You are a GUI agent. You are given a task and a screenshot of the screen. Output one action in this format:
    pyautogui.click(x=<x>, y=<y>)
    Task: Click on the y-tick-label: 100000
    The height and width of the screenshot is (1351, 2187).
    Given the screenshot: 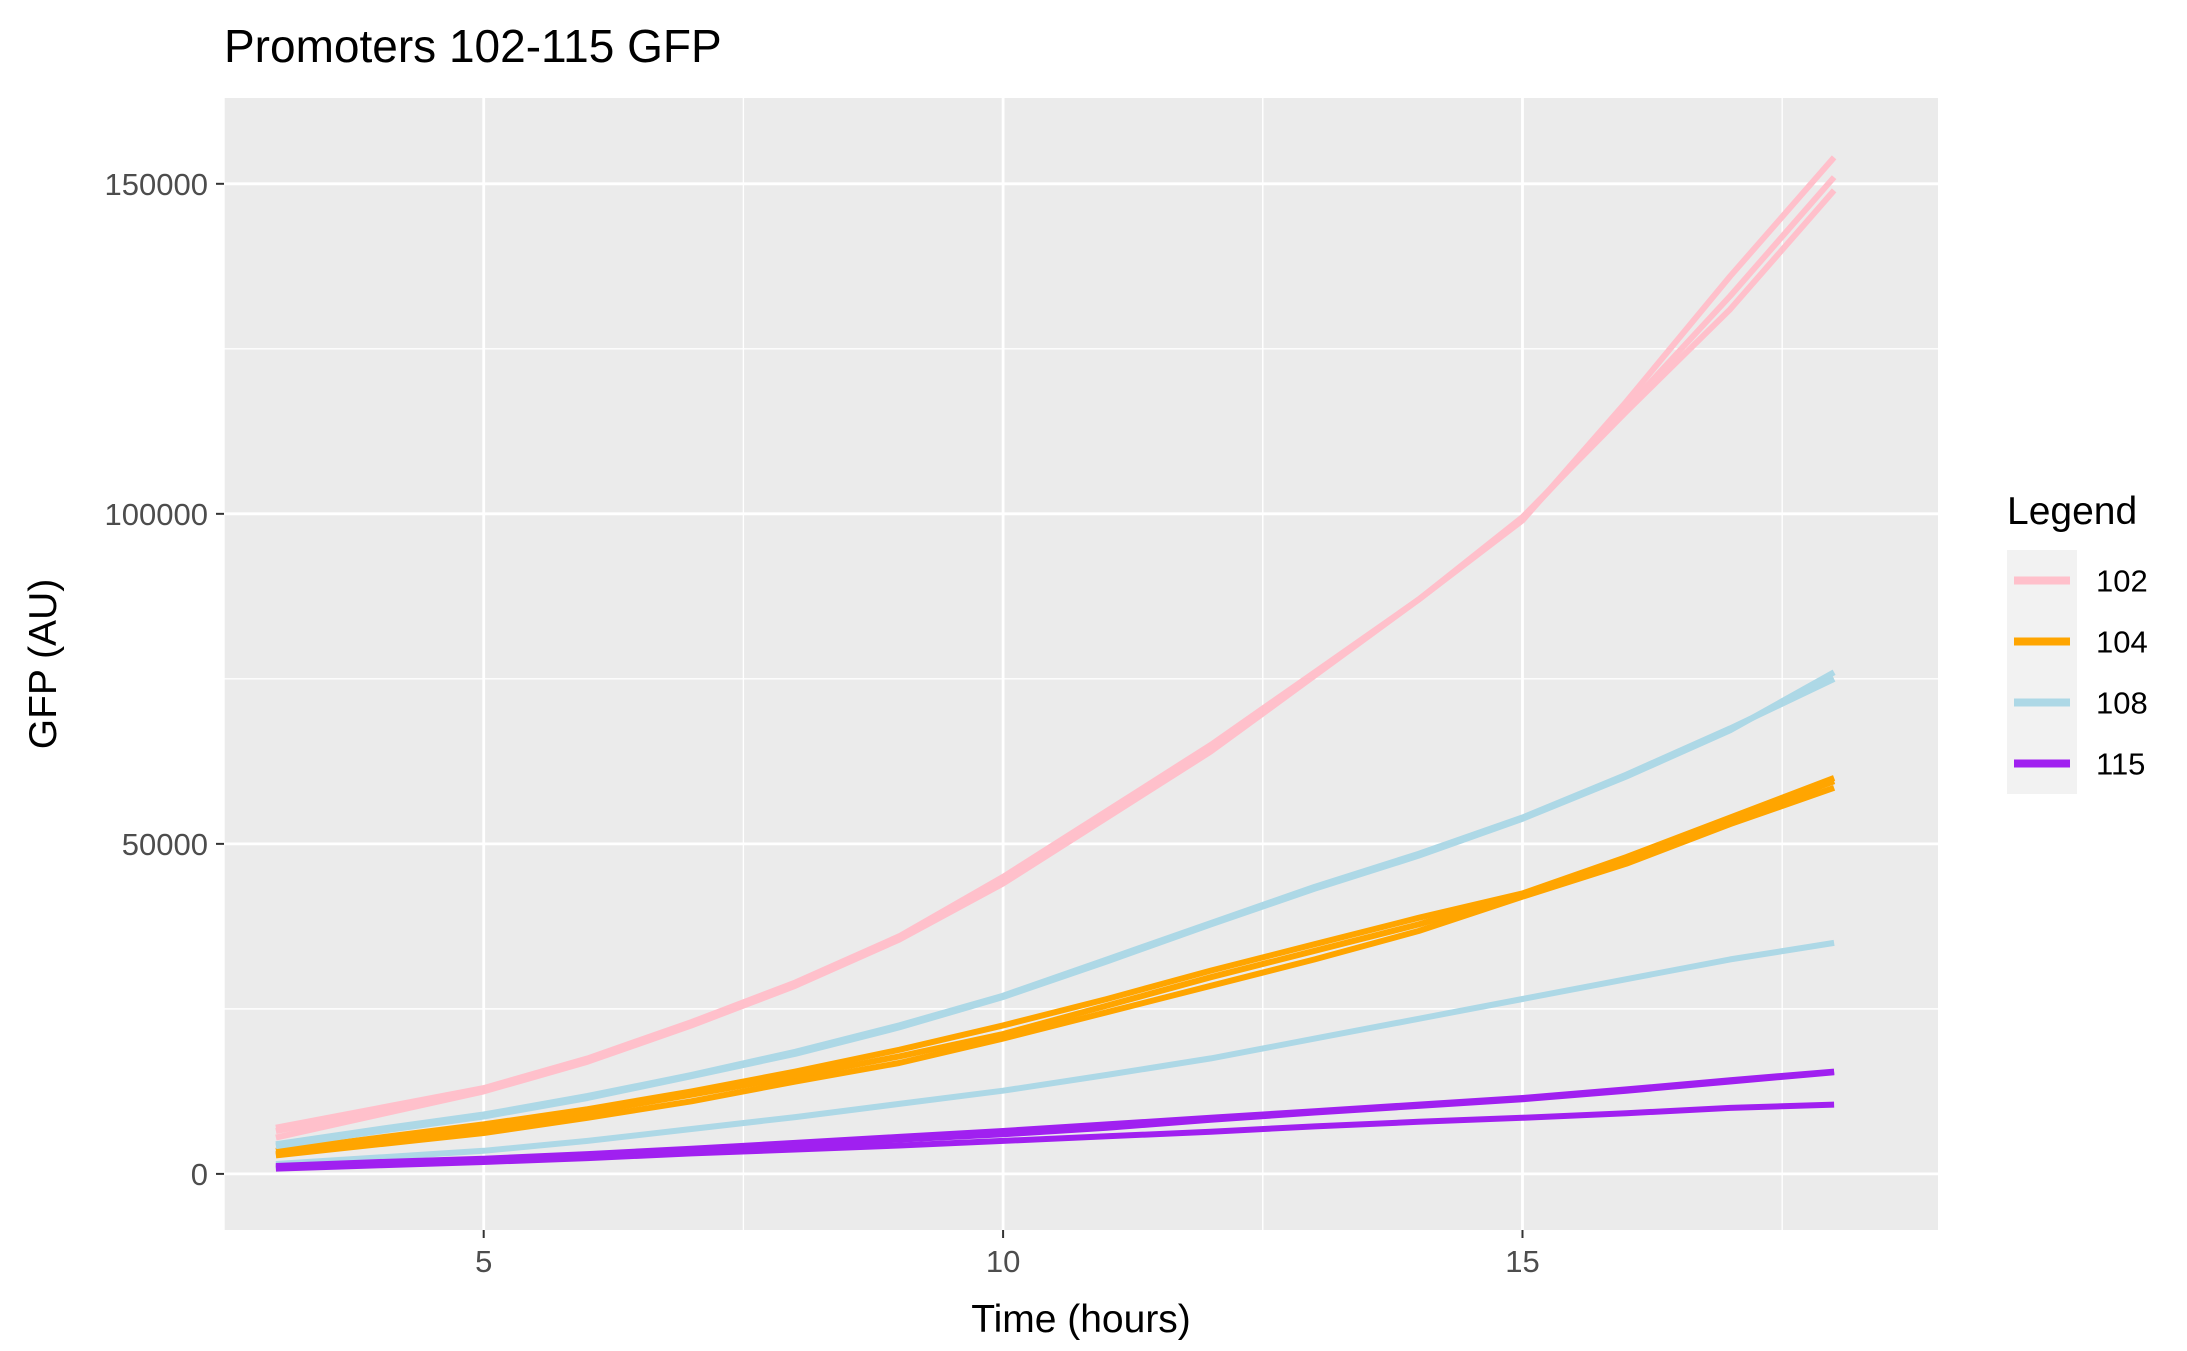 What is the action you would take?
    pyautogui.click(x=156, y=514)
    